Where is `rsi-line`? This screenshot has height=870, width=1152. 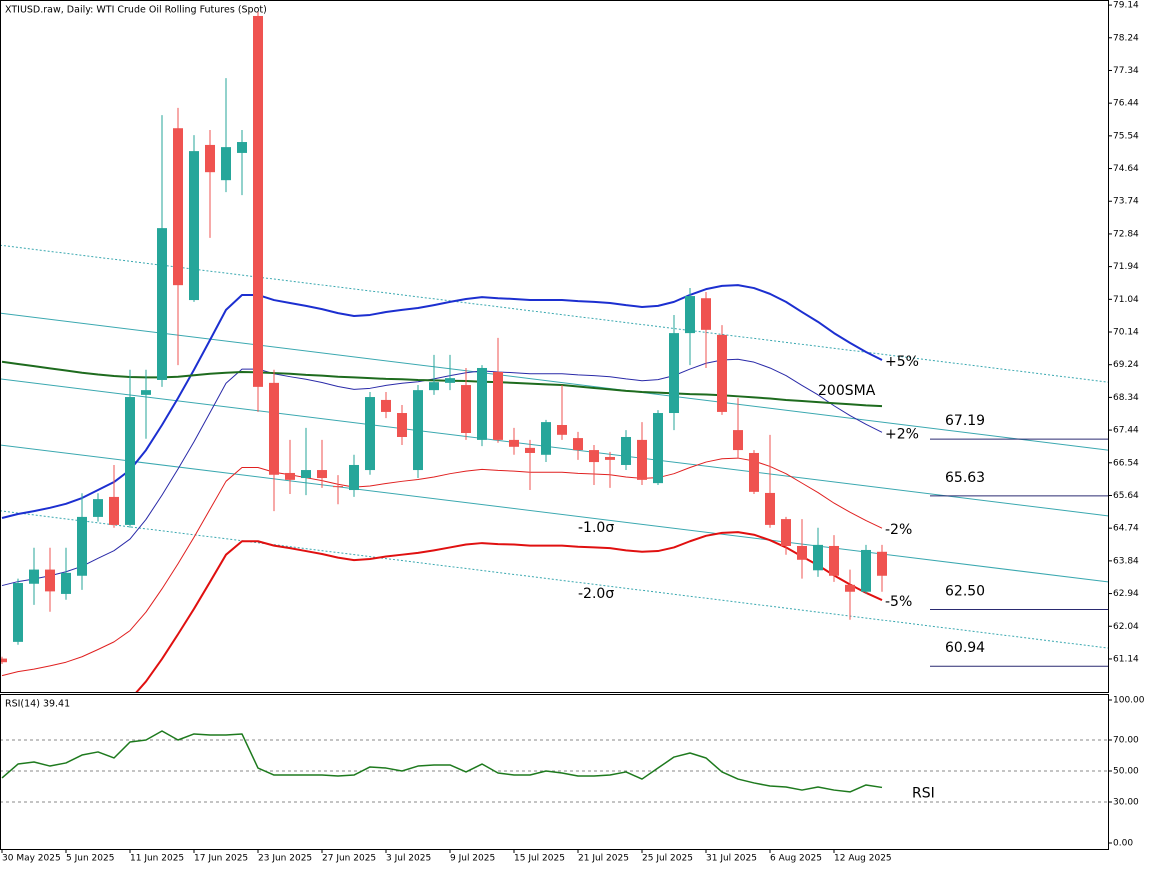
rsi-line is located at coordinates (442, 761).